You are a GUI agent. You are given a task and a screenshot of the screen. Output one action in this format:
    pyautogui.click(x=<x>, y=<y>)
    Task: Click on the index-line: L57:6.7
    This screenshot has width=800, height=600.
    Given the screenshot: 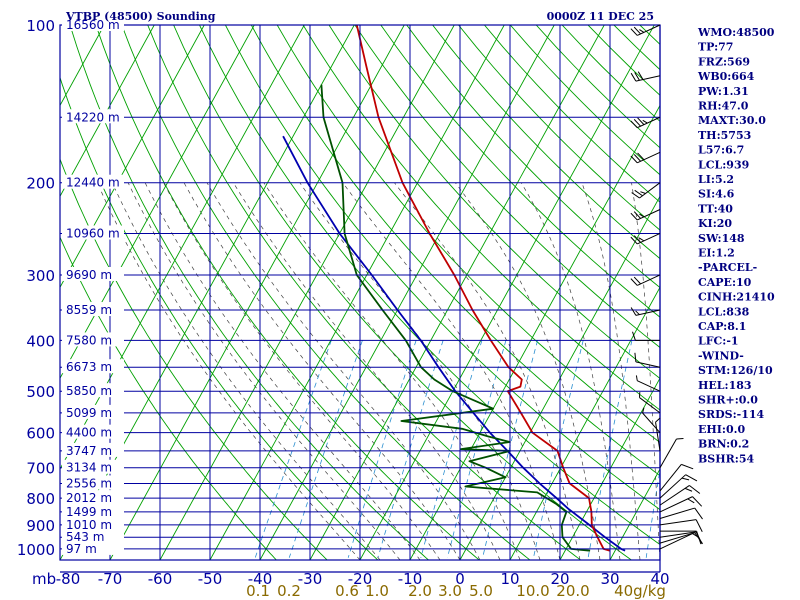 What is the action you would take?
    pyautogui.click(x=721, y=150)
    